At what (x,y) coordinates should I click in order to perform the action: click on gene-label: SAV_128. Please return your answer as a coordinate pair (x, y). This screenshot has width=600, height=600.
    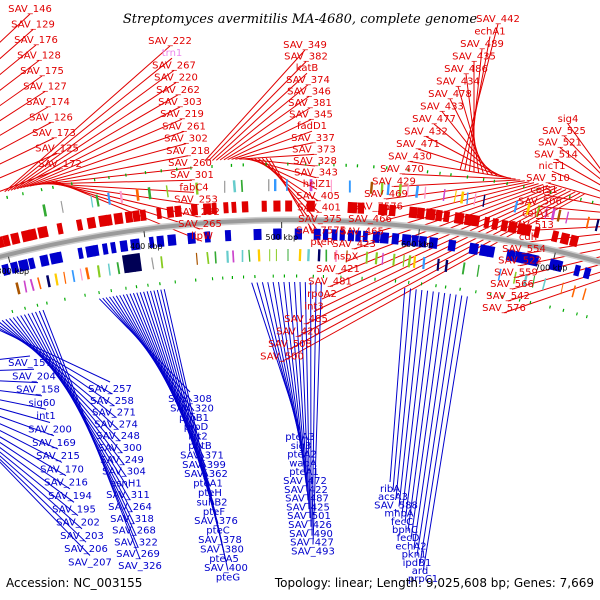
    Looking at the image, I should click on (39, 56).